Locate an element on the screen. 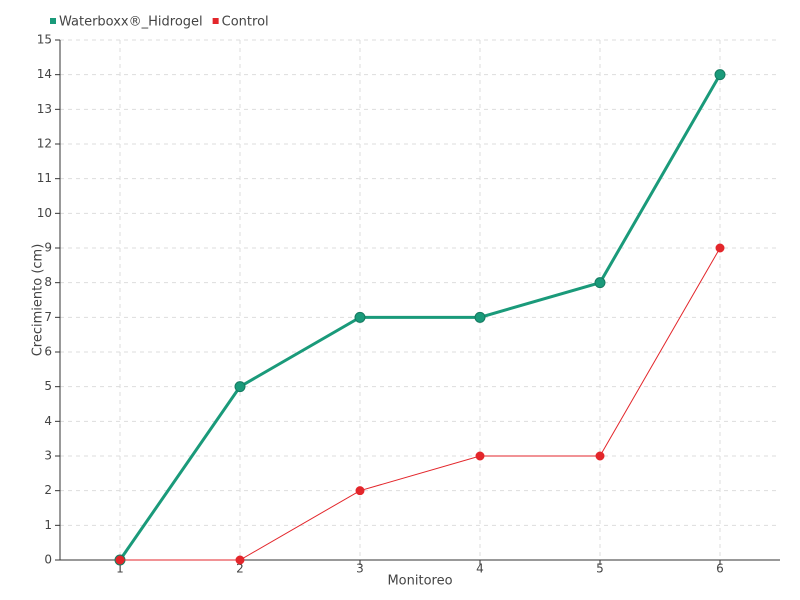 The width and height of the screenshot is (800, 600). y-tick-label: 11 is located at coordinates (44, 178).